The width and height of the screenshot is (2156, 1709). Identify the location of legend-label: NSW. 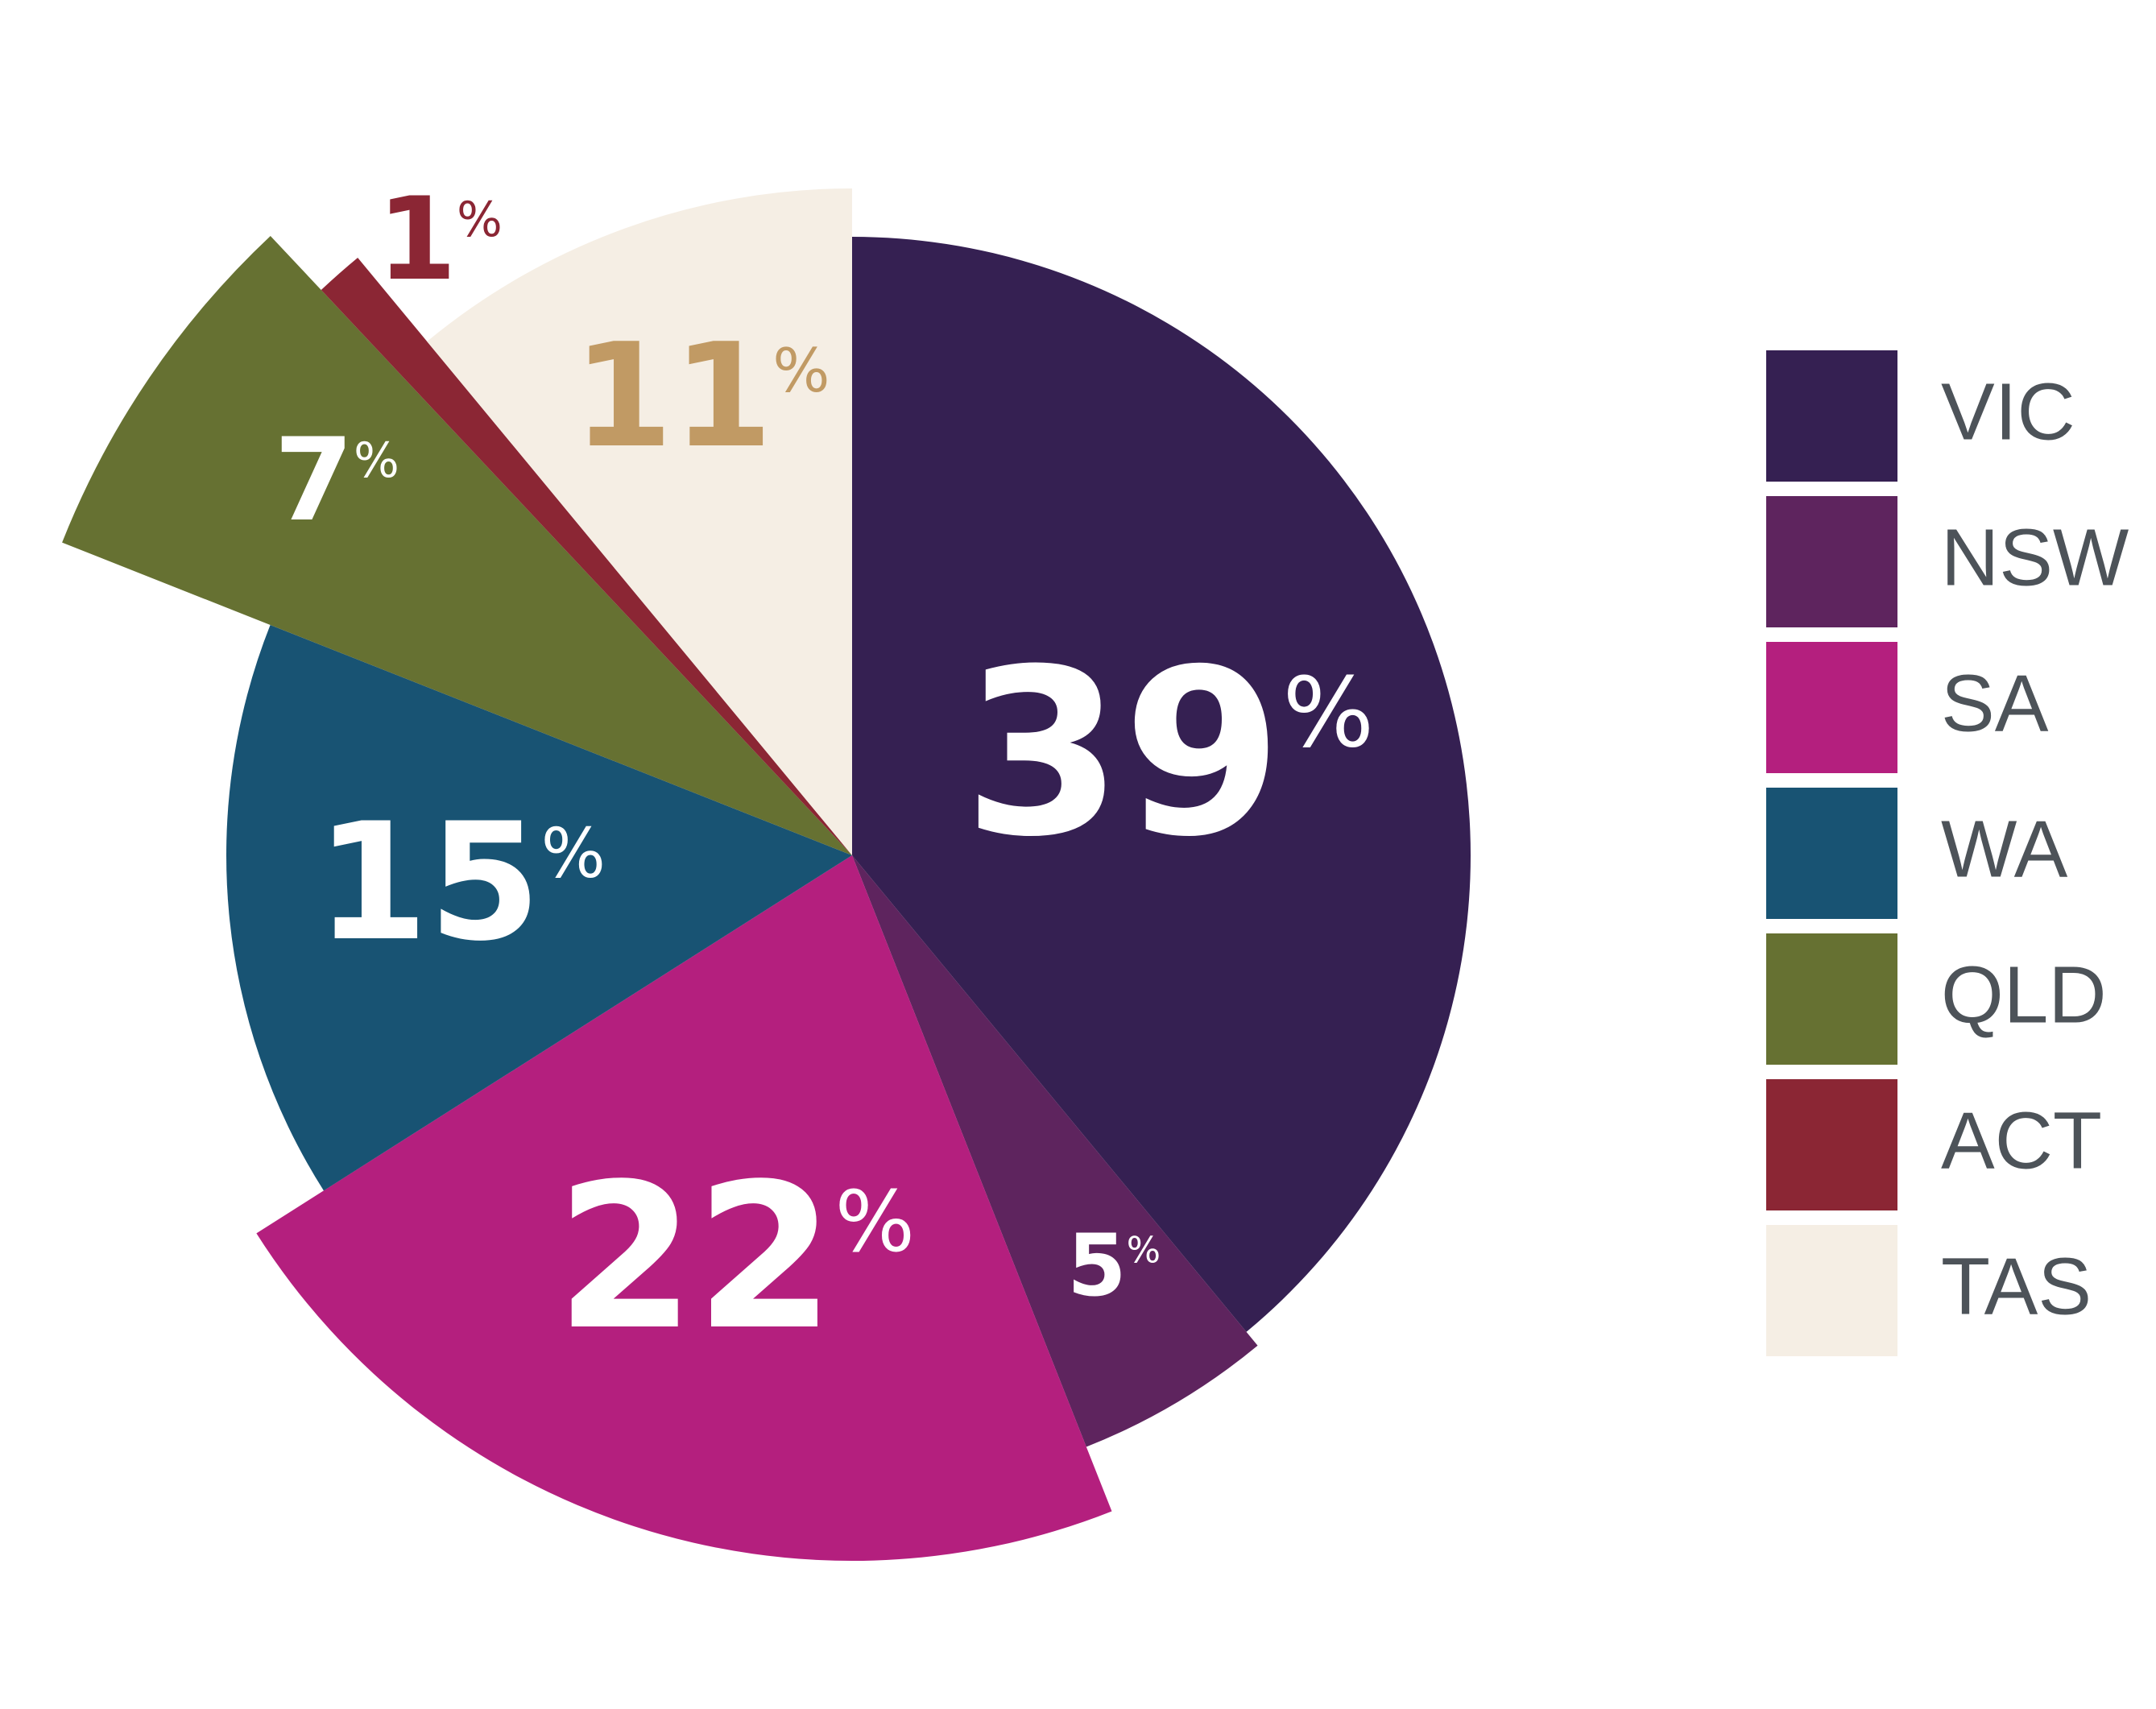
(2035, 557).